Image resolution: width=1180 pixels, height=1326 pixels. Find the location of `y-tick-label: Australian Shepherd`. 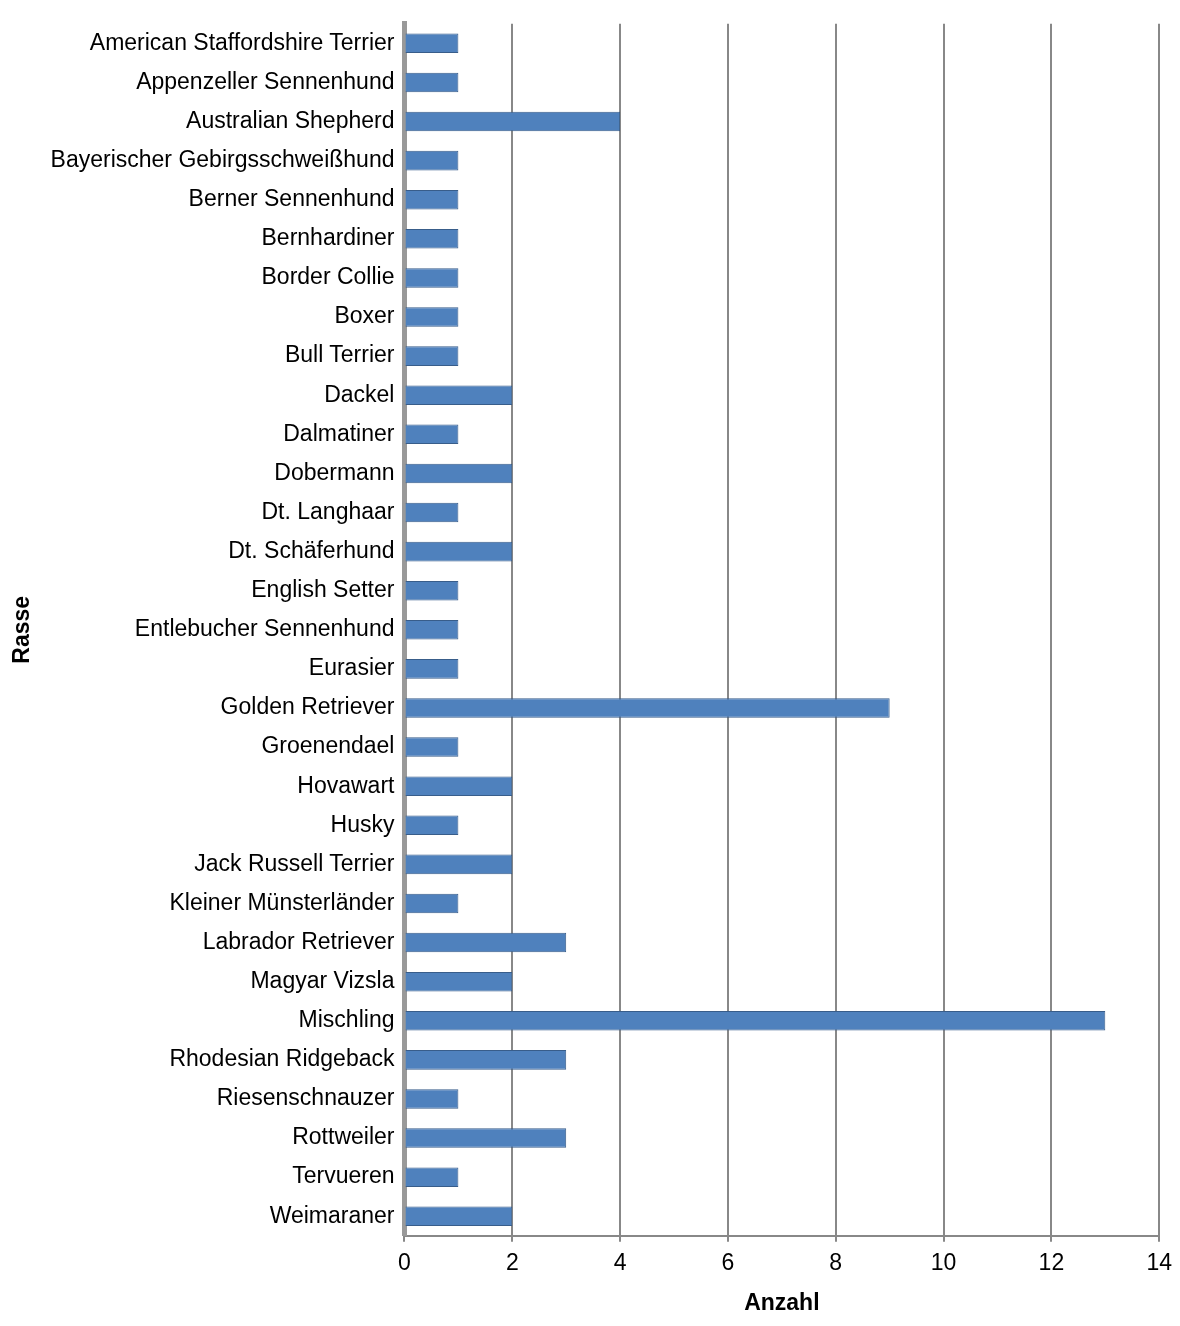

y-tick-label: Australian Shepherd is located at coordinates (290, 119).